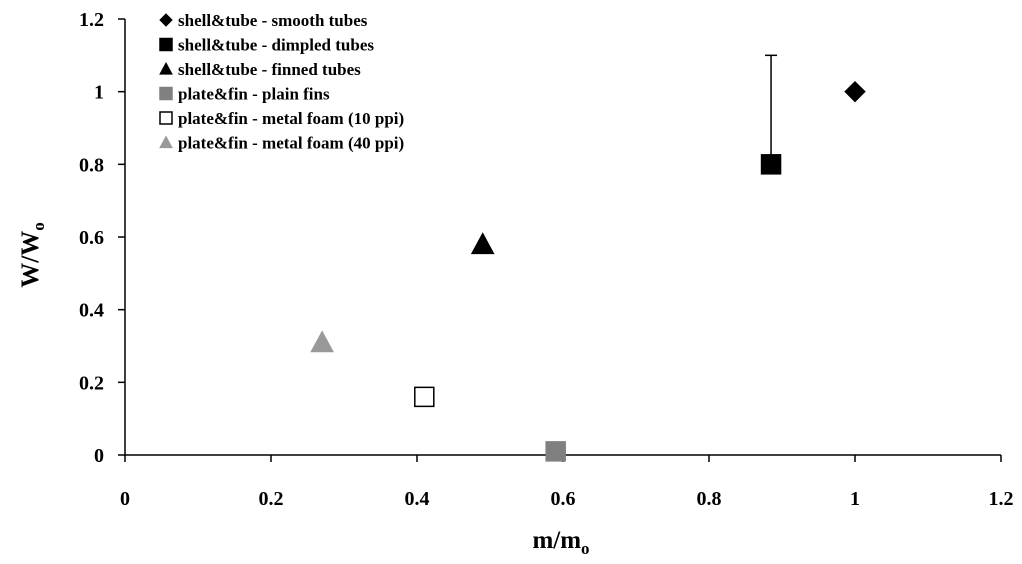 The image size is (1022, 564). Describe the element at coordinates (291, 143) in the screenshot. I see `legend-label: plate&fin - metal foam (40 ppi)` at that location.